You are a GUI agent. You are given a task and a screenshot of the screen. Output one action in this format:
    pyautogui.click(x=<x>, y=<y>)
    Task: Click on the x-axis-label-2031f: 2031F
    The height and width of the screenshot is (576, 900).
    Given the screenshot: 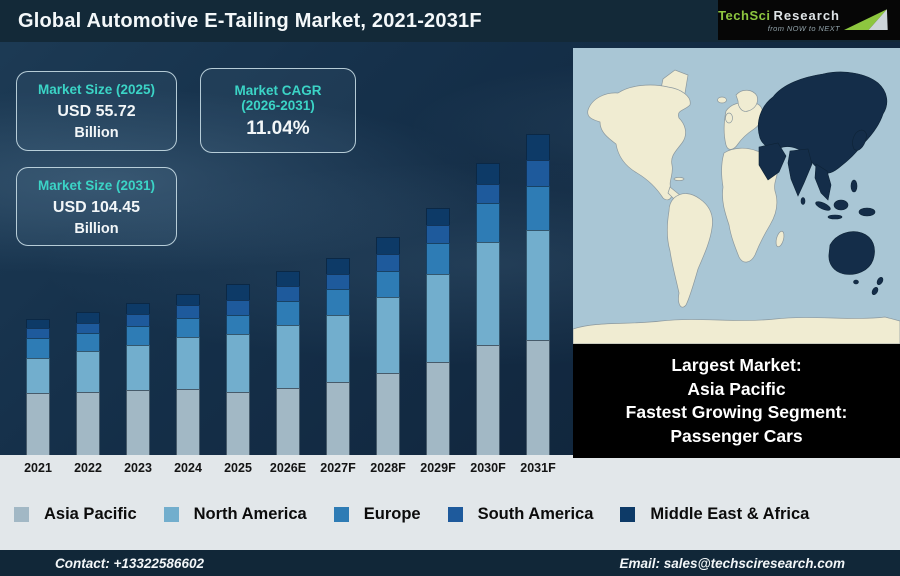 What is the action you would take?
    pyautogui.click(x=538, y=468)
    